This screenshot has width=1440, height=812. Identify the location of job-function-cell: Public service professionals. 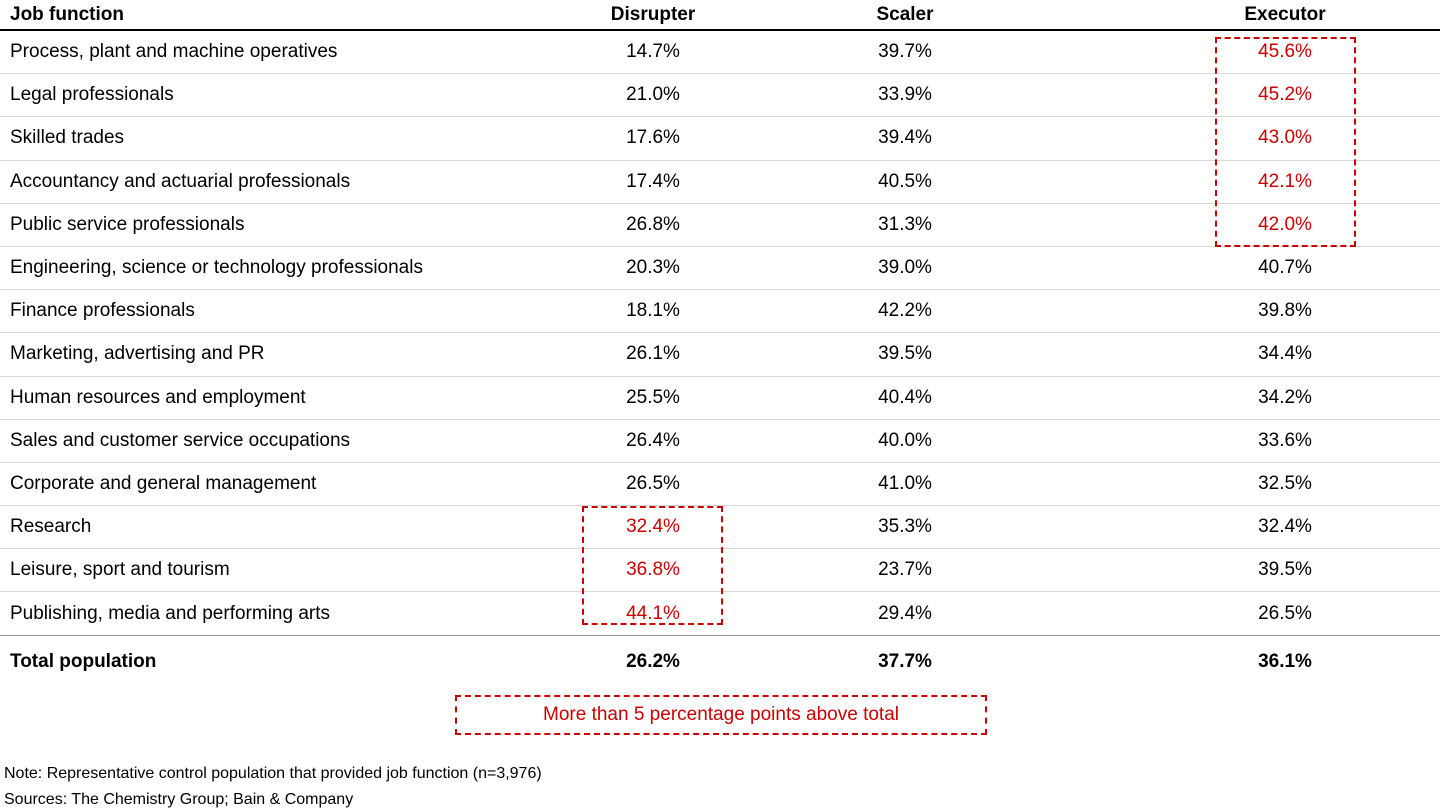
(264, 225).